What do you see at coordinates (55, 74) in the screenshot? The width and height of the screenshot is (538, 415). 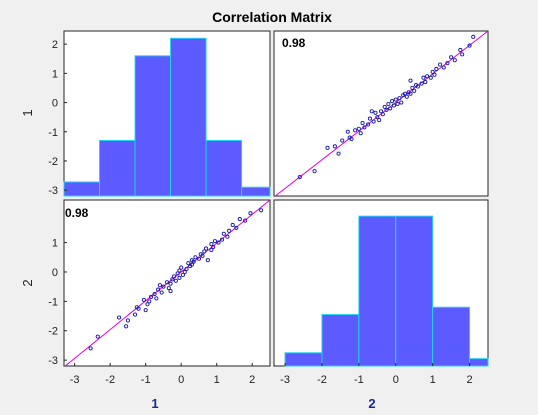 I see `y-tick-label: 1` at bounding box center [55, 74].